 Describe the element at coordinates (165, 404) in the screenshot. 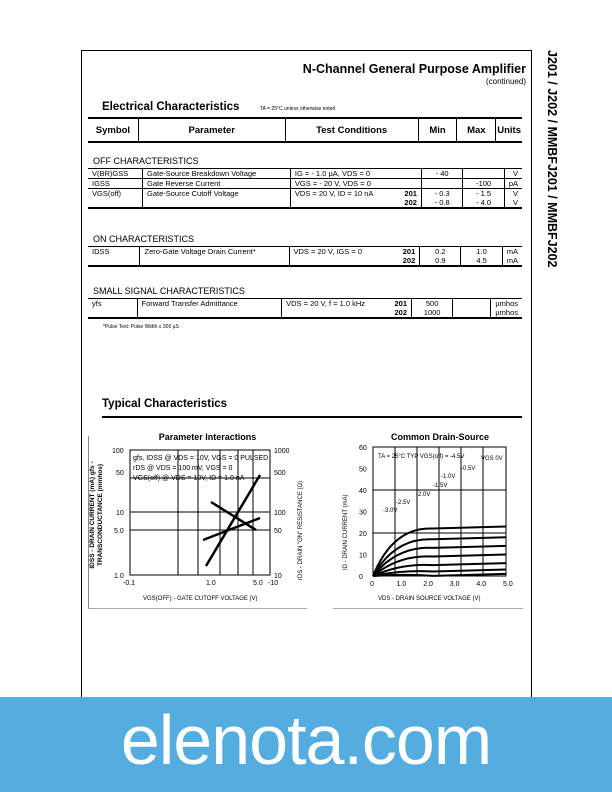

I see `typical-title: Typical Characteristics` at that location.